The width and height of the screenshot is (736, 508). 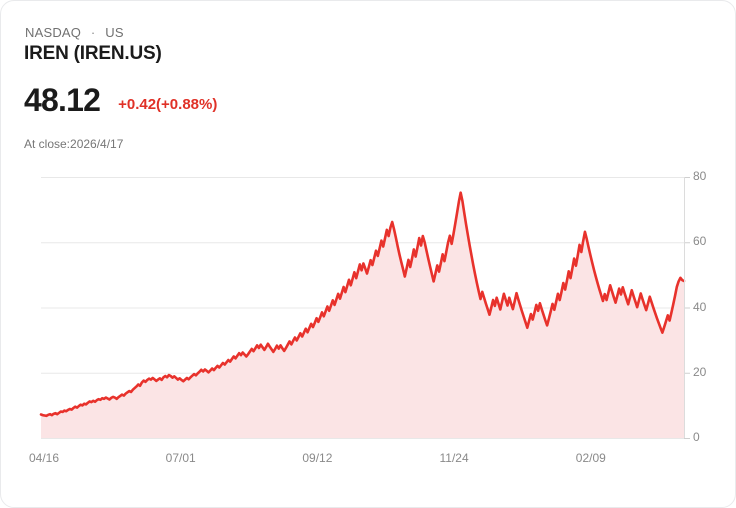 What do you see at coordinates (44, 458) in the screenshot?
I see `x-axis-tick-label: 04/16` at bounding box center [44, 458].